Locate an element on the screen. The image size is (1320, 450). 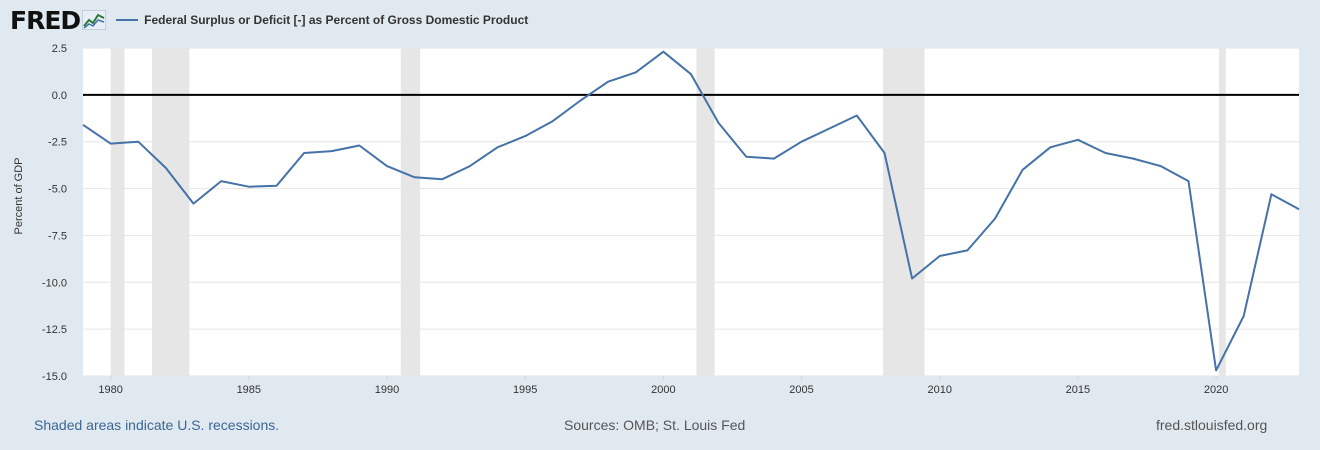
x-tick-label: 1985 is located at coordinates (249, 390).